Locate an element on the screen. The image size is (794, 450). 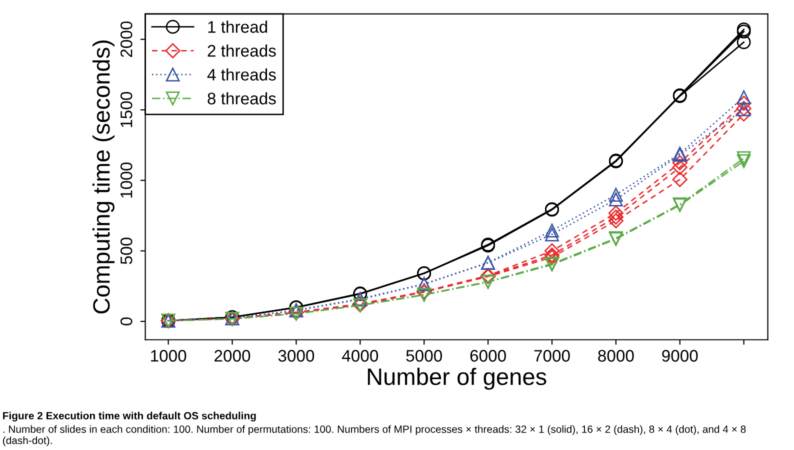
x-tick-label: 3000 is located at coordinates (296, 356).